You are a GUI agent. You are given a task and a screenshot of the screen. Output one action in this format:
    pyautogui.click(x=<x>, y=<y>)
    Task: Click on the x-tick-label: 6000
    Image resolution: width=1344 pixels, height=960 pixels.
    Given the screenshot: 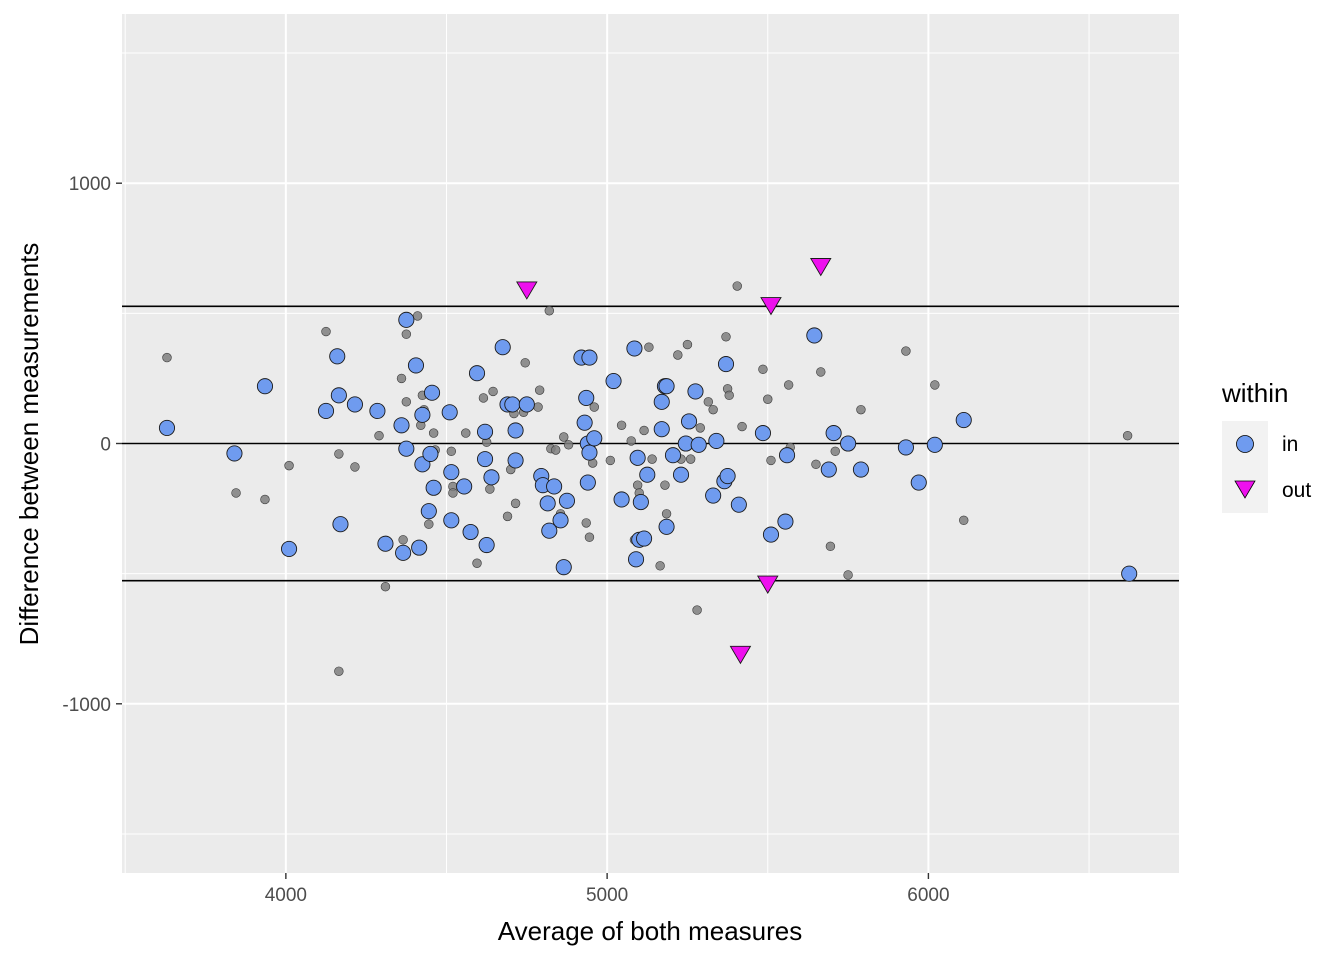 What is the action you would take?
    pyautogui.click(x=928, y=895)
    